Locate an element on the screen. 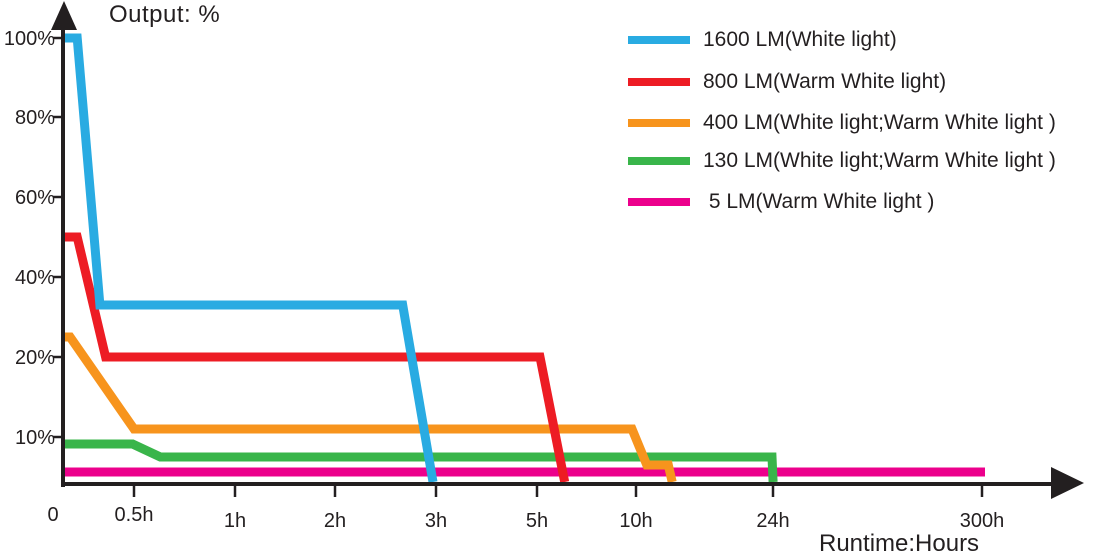 The image size is (1100, 556). x-axis-arrow is located at coordinates (1067, 483).